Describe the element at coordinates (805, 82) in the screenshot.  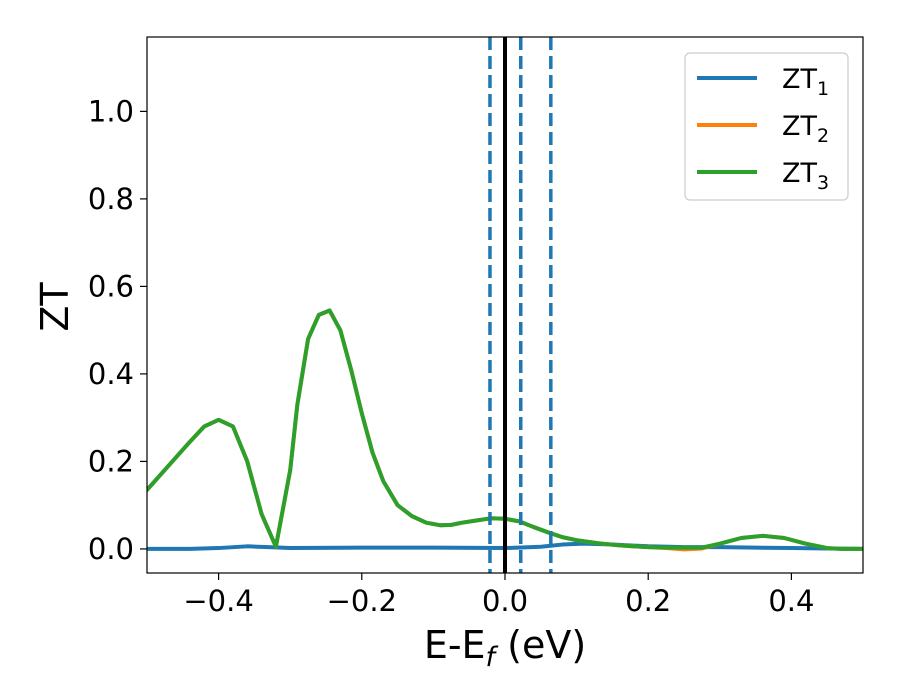
I see `legend-label-zt1: ZT1` at that location.